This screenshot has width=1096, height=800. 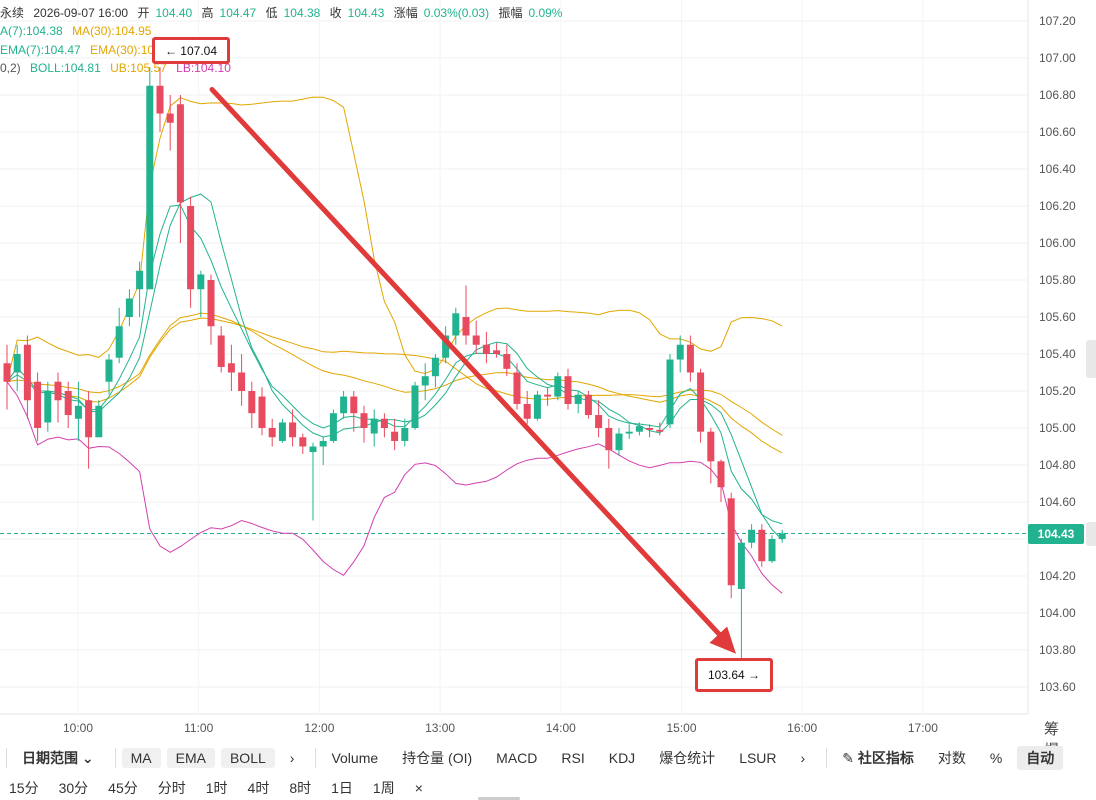 What do you see at coordinates (24, 788) in the screenshot?
I see `interval-15m: 15分` at bounding box center [24, 788].